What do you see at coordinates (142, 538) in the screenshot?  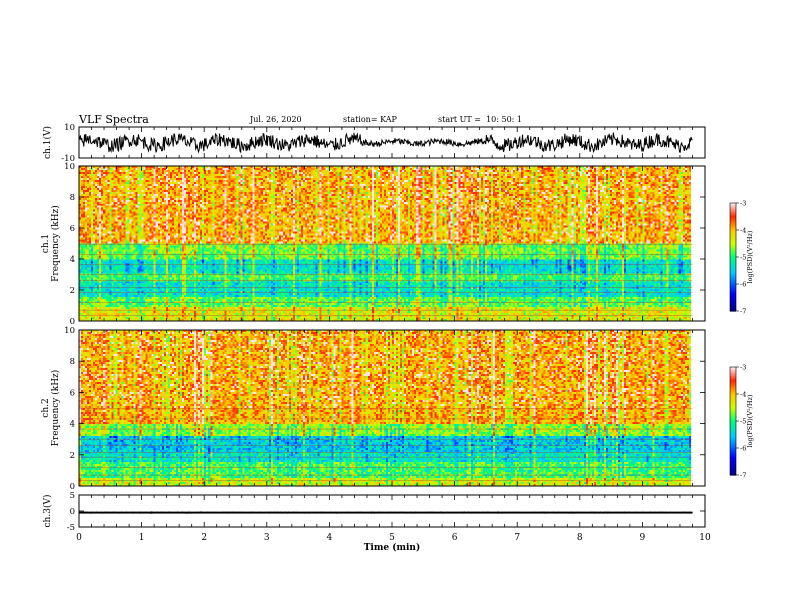 I see `xtick-label-1: 1` at bounding box center [142, 538].